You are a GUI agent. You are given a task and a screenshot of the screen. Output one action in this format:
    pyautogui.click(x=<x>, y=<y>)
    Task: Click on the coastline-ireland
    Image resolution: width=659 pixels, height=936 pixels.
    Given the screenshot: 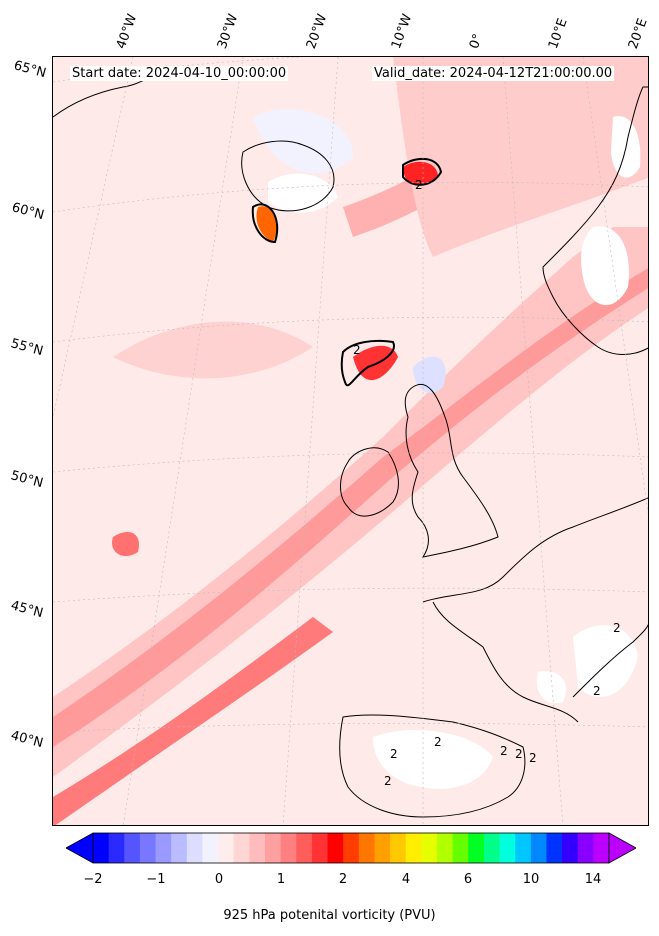 What is the action you would take?
    pyautogui.click(x=369, y=482)
    